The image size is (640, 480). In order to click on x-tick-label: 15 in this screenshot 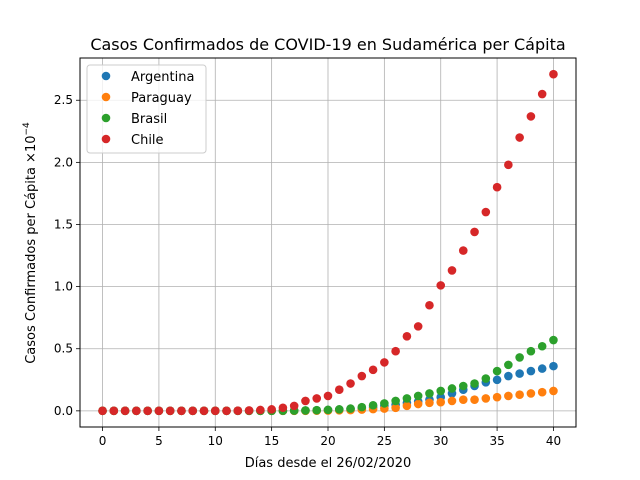, I will do `click(271, 441)`.